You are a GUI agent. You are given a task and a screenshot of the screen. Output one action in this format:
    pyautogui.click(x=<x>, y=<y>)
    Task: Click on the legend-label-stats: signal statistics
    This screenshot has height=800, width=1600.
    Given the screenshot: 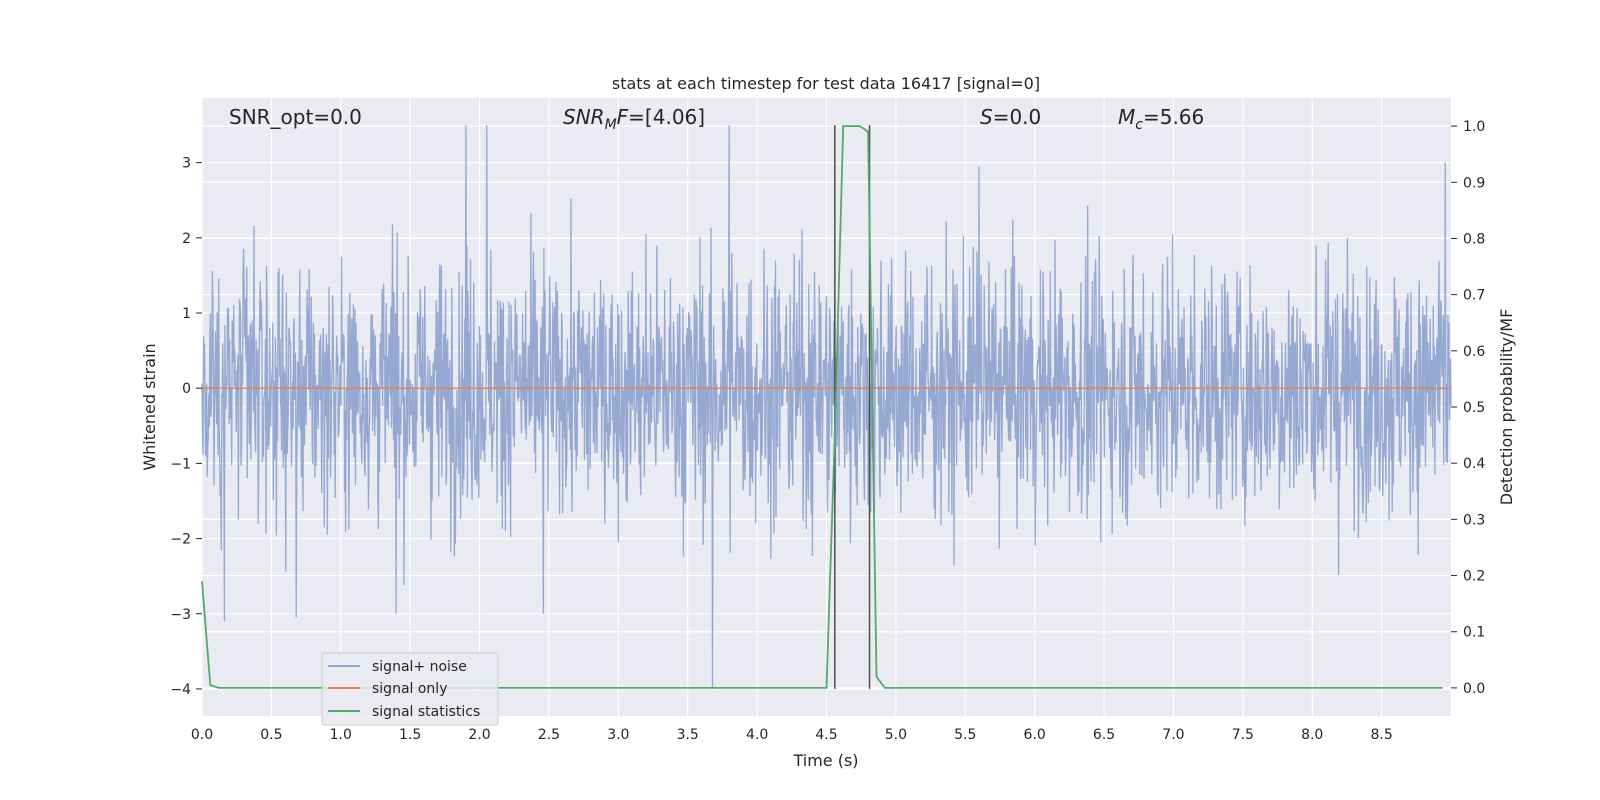 What is the action you would take?
    pyautogui.click(x=426, y=712)
    